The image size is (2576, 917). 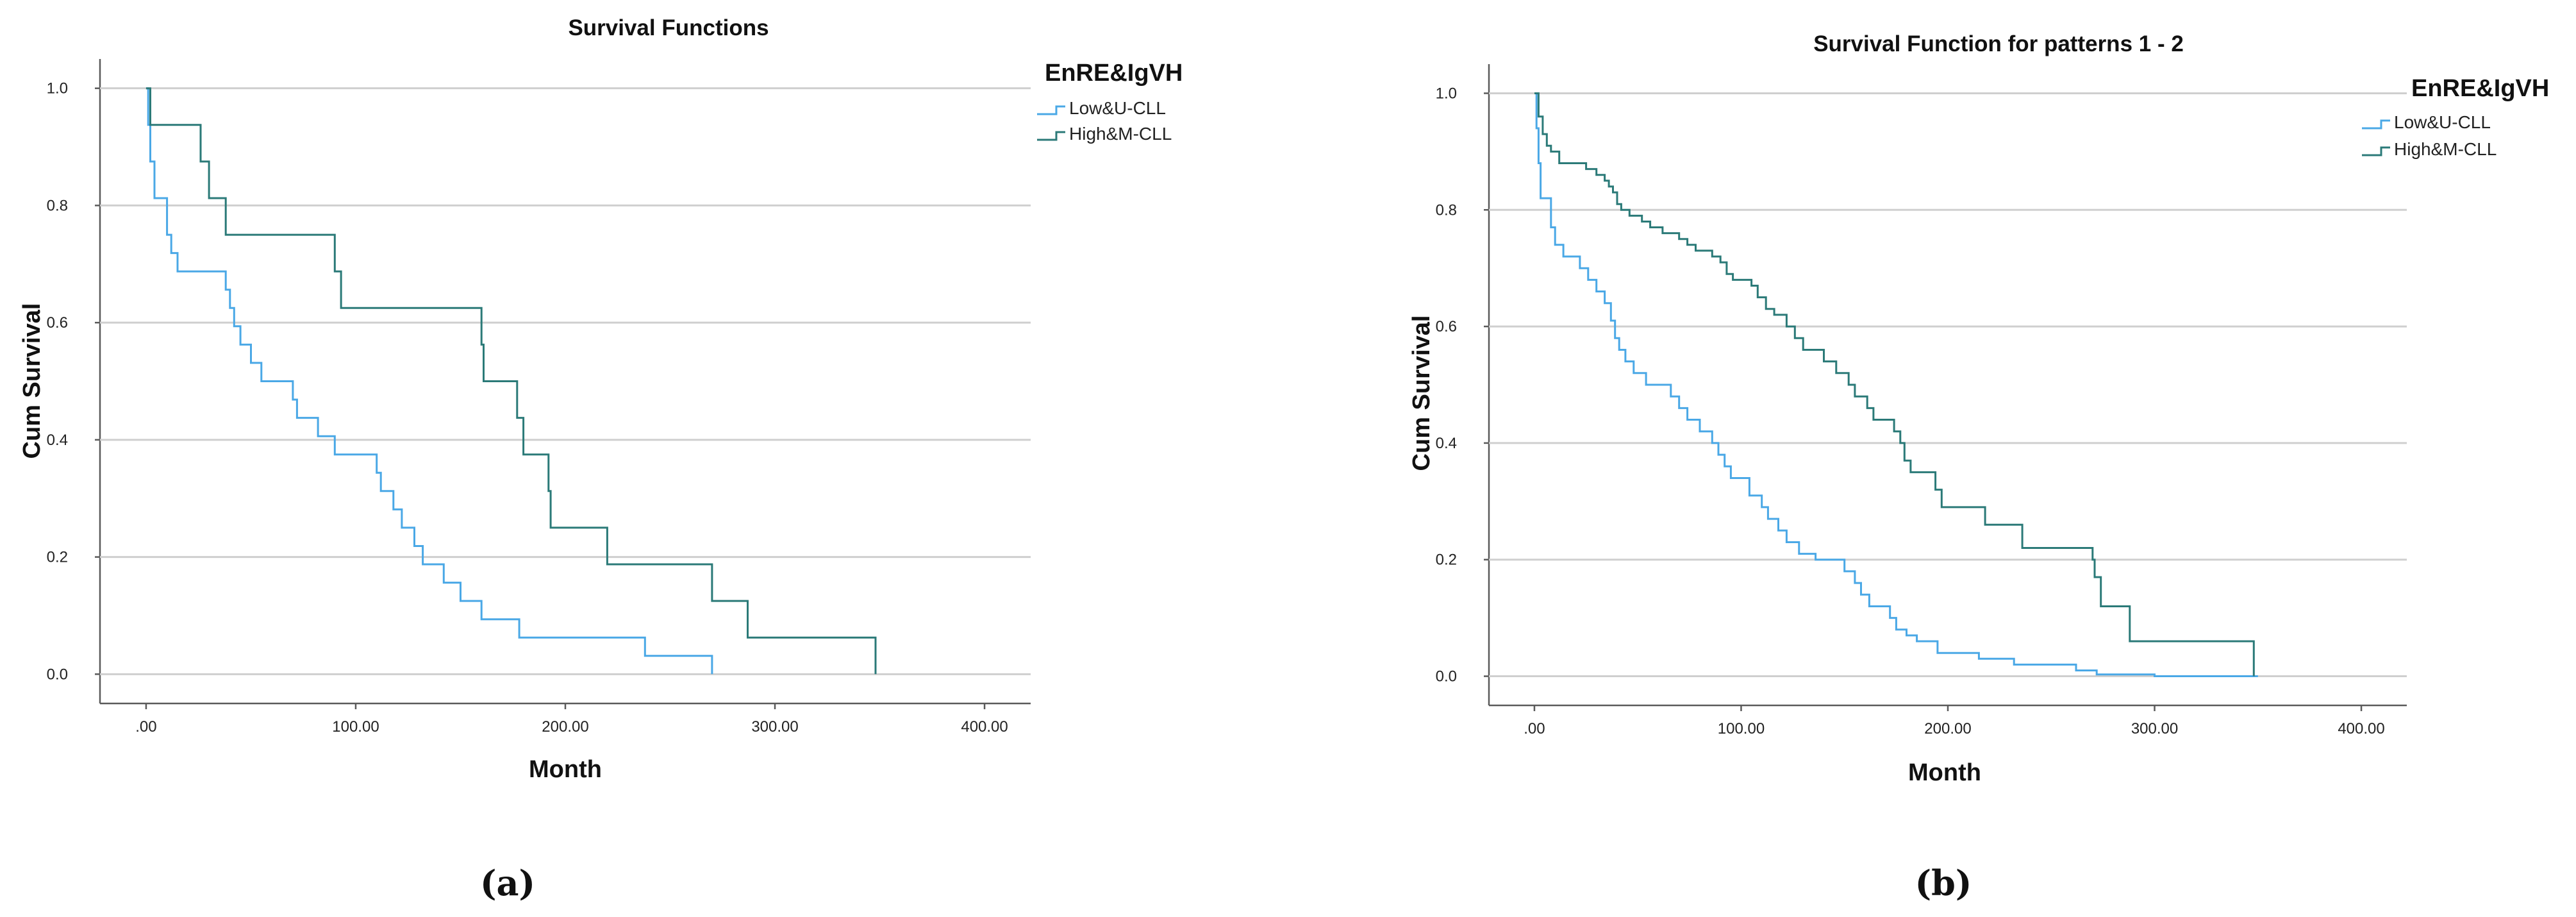 I want to click on panel-label: (b), so click(x=1943, y=883).